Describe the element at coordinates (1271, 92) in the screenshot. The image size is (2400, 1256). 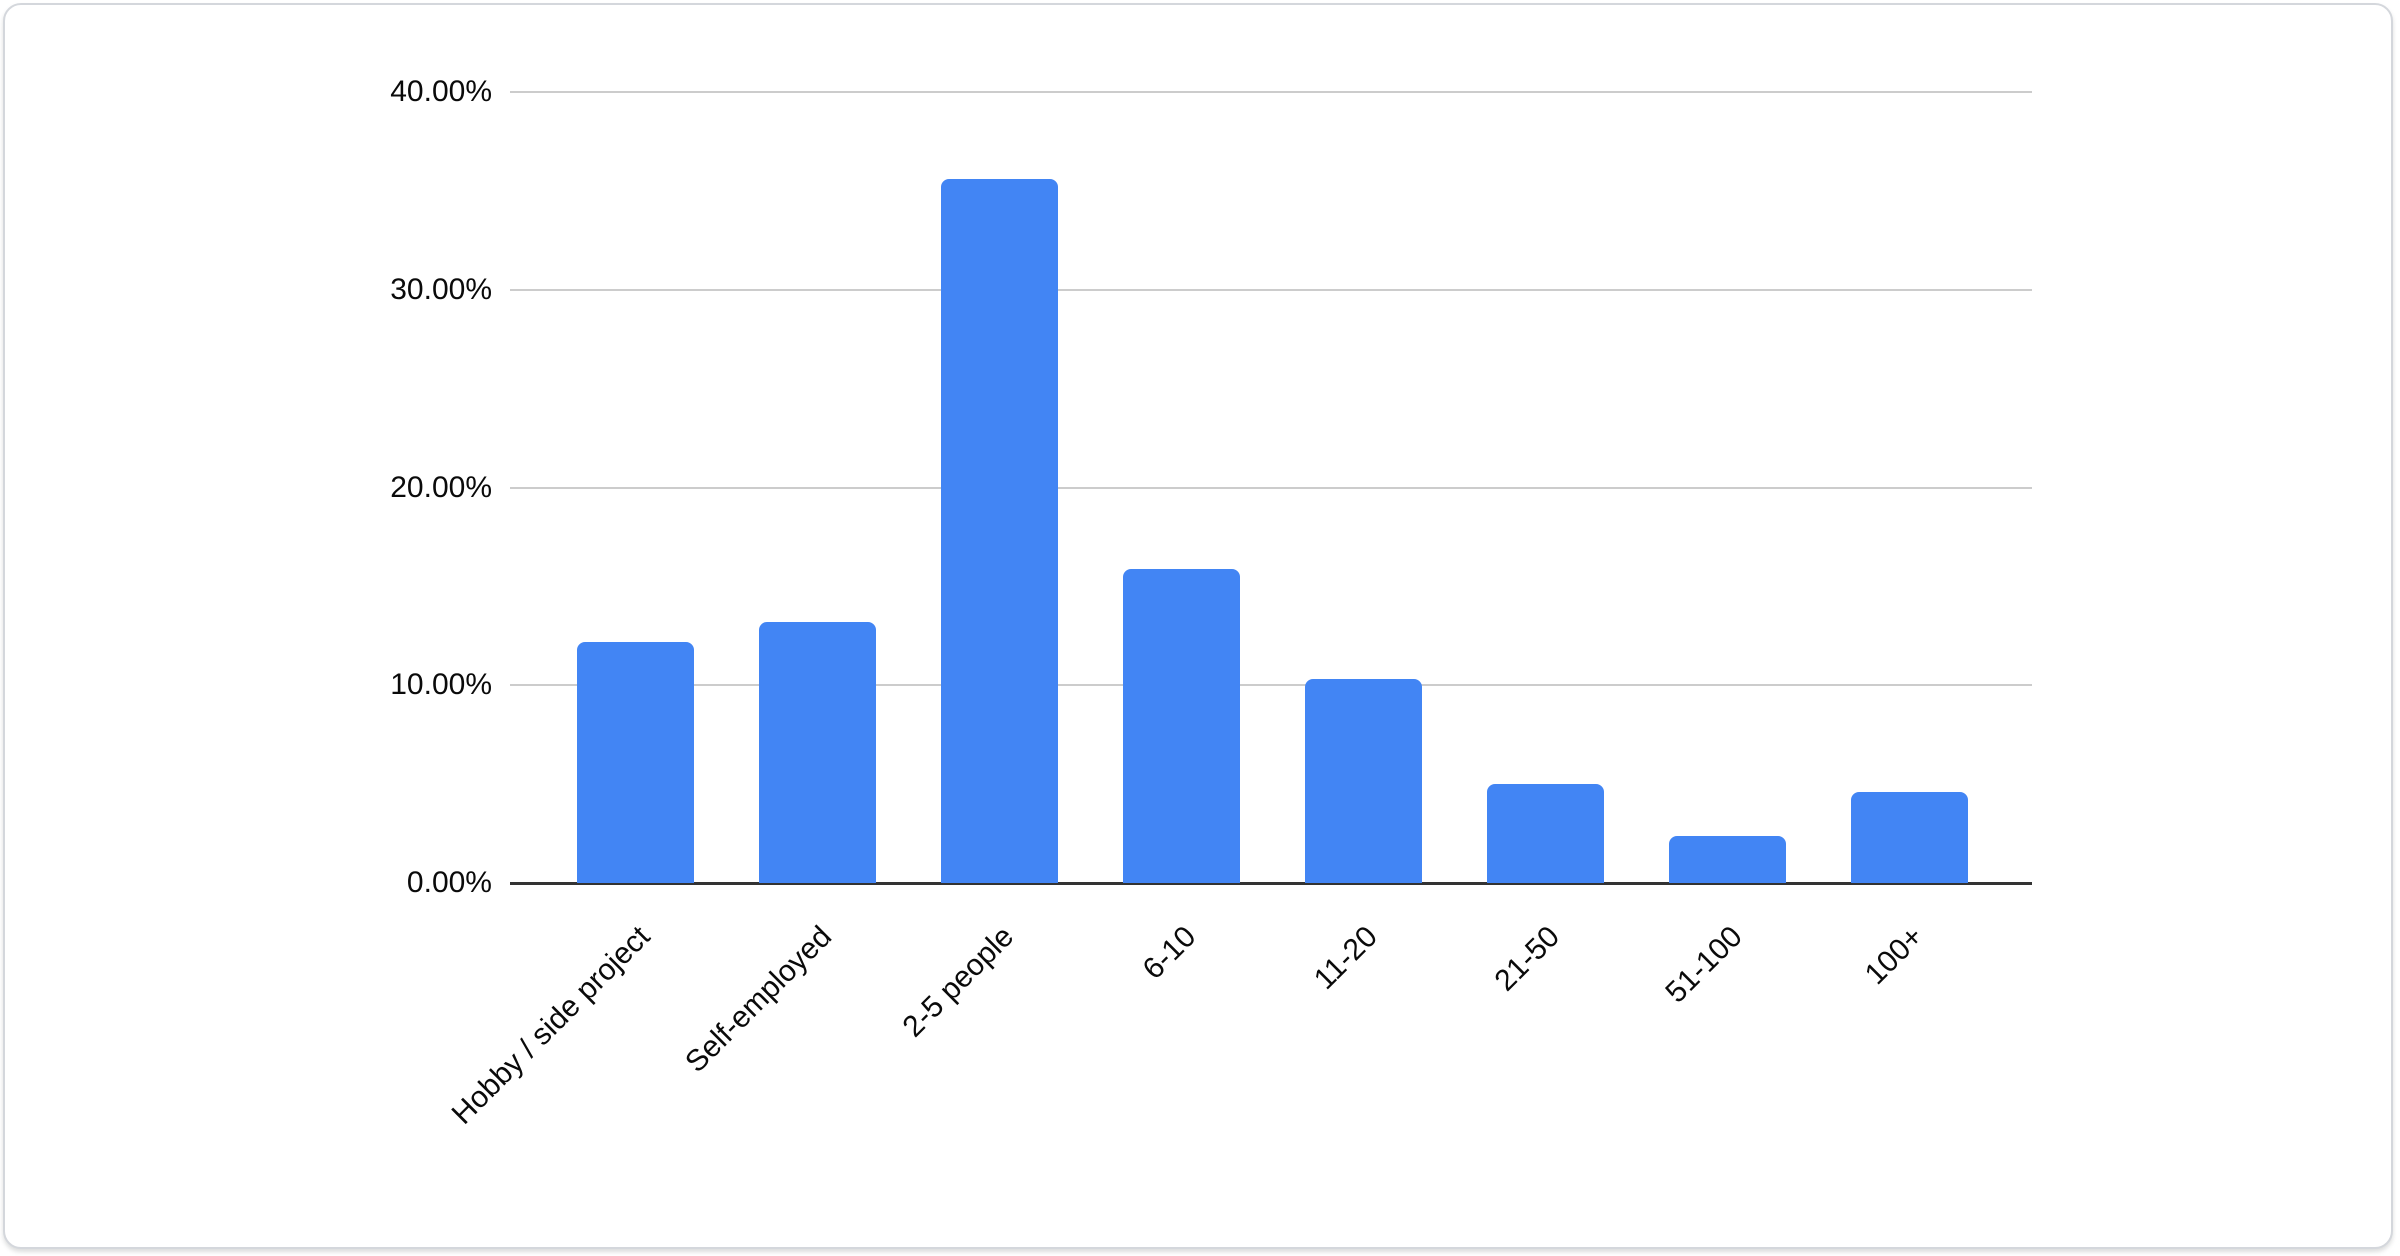
I see `gridline-40-percent` at that location.